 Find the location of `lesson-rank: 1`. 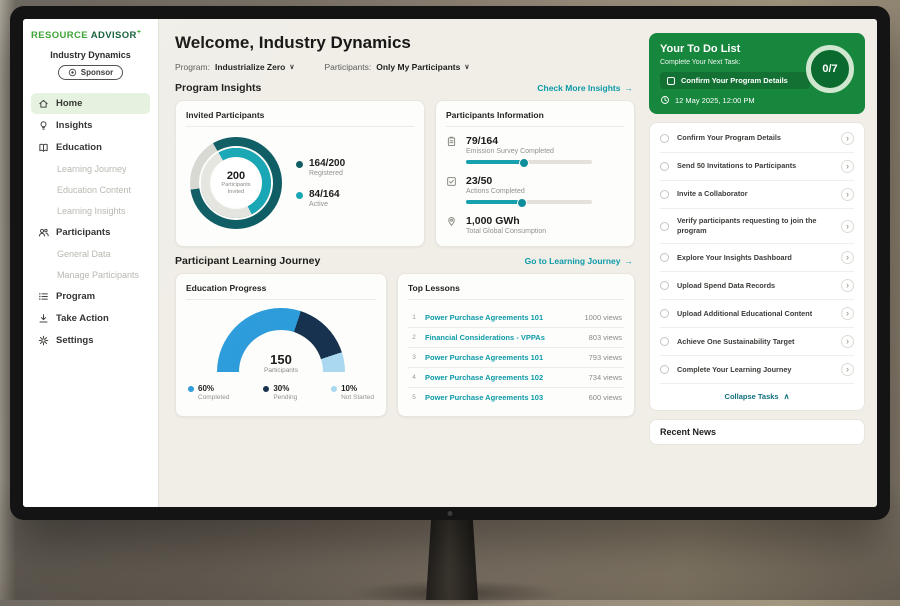

lesson-rank: 1 is located at coordinates (414, 317).